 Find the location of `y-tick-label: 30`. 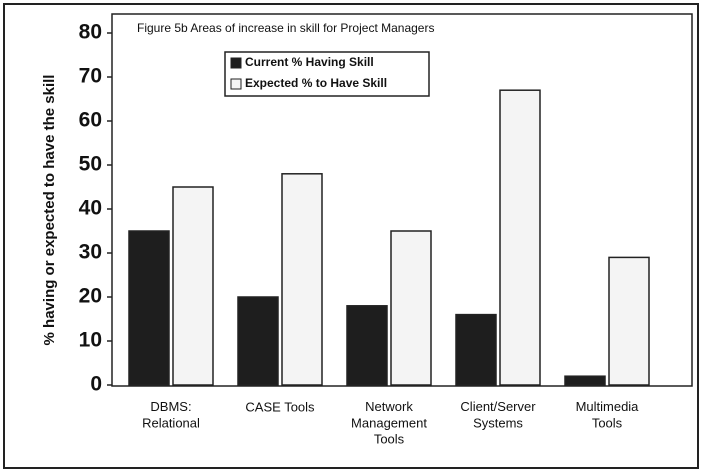

y-tick-label: 30 is located at coordinates (90, 252).